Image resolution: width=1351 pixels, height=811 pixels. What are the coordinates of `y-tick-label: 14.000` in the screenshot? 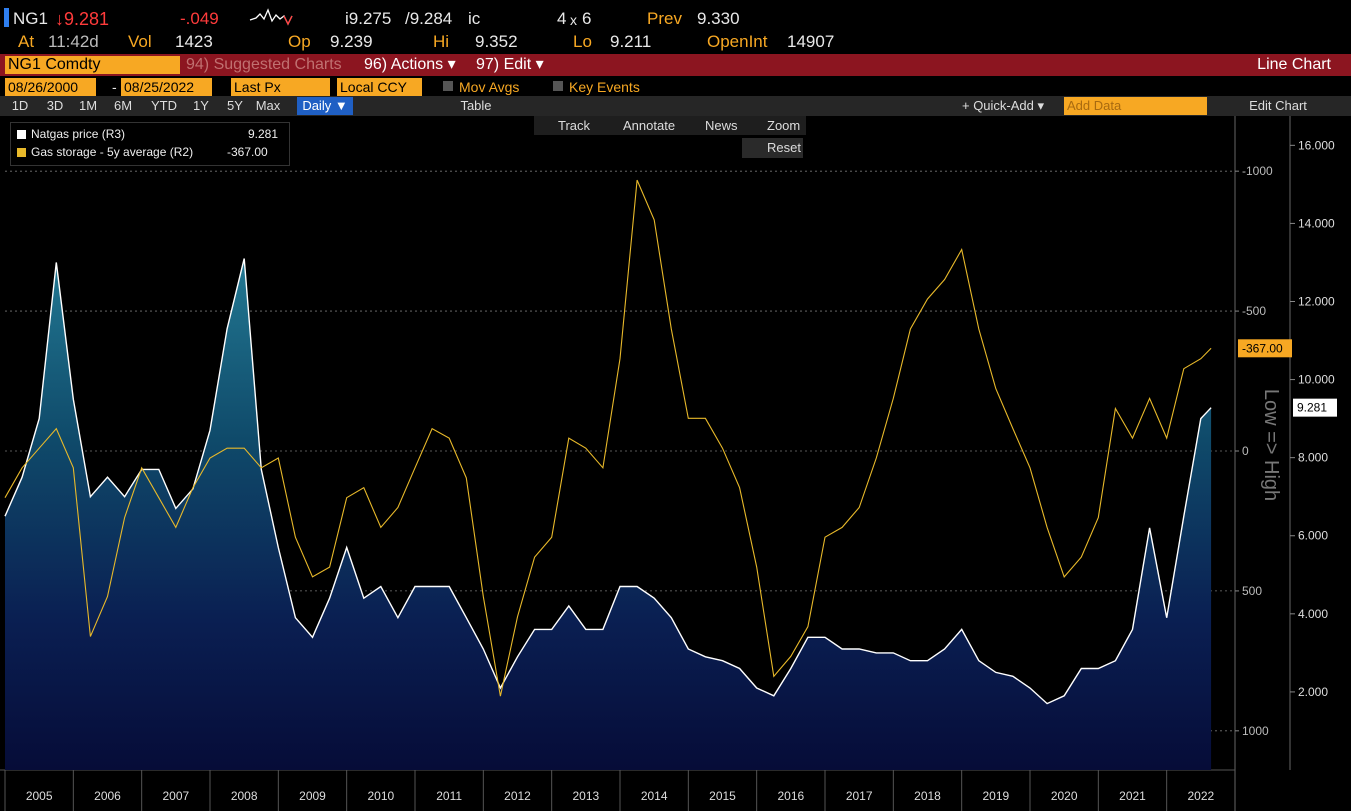 It's located at (1316, 223).